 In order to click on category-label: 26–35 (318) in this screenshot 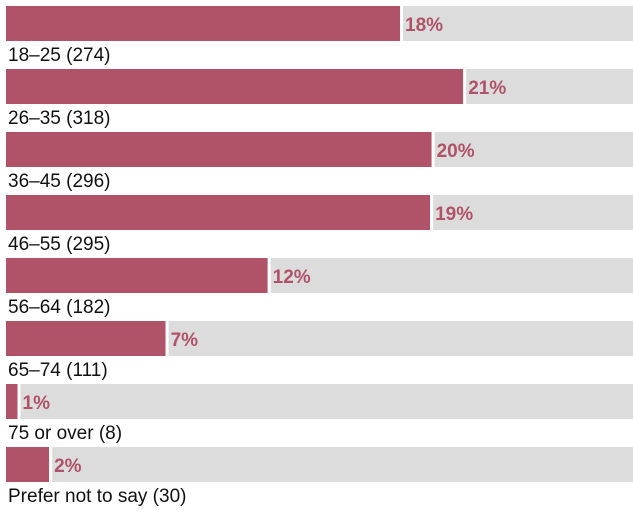, I will do `click(59, 118)`.